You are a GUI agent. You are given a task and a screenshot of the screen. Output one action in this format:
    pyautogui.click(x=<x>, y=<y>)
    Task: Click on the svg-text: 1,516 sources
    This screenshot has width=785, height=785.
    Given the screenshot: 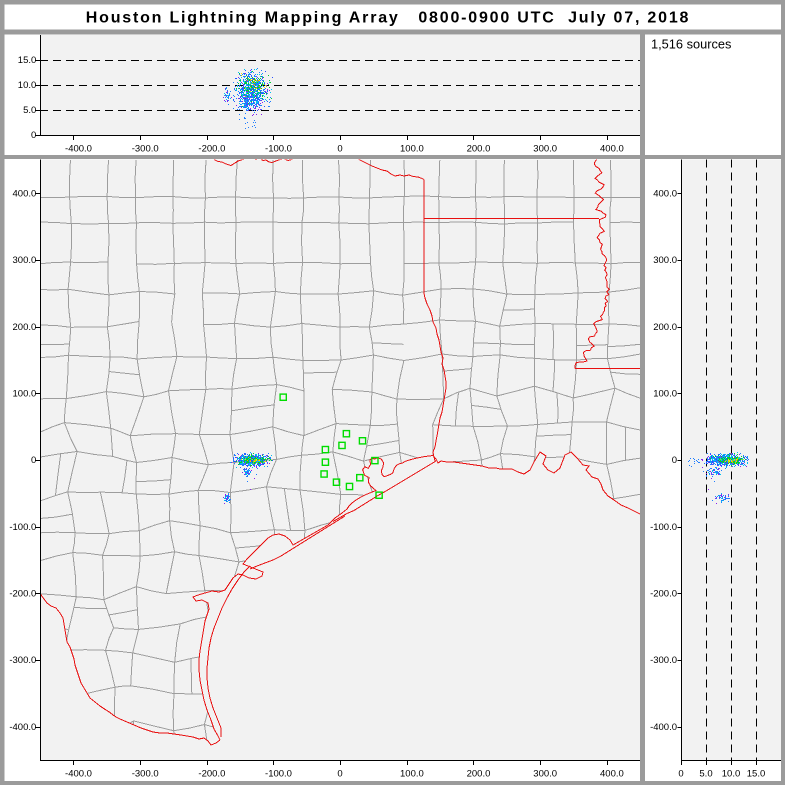 What is the action you would take?
    pyautogui.click(x=691, y=44)
    